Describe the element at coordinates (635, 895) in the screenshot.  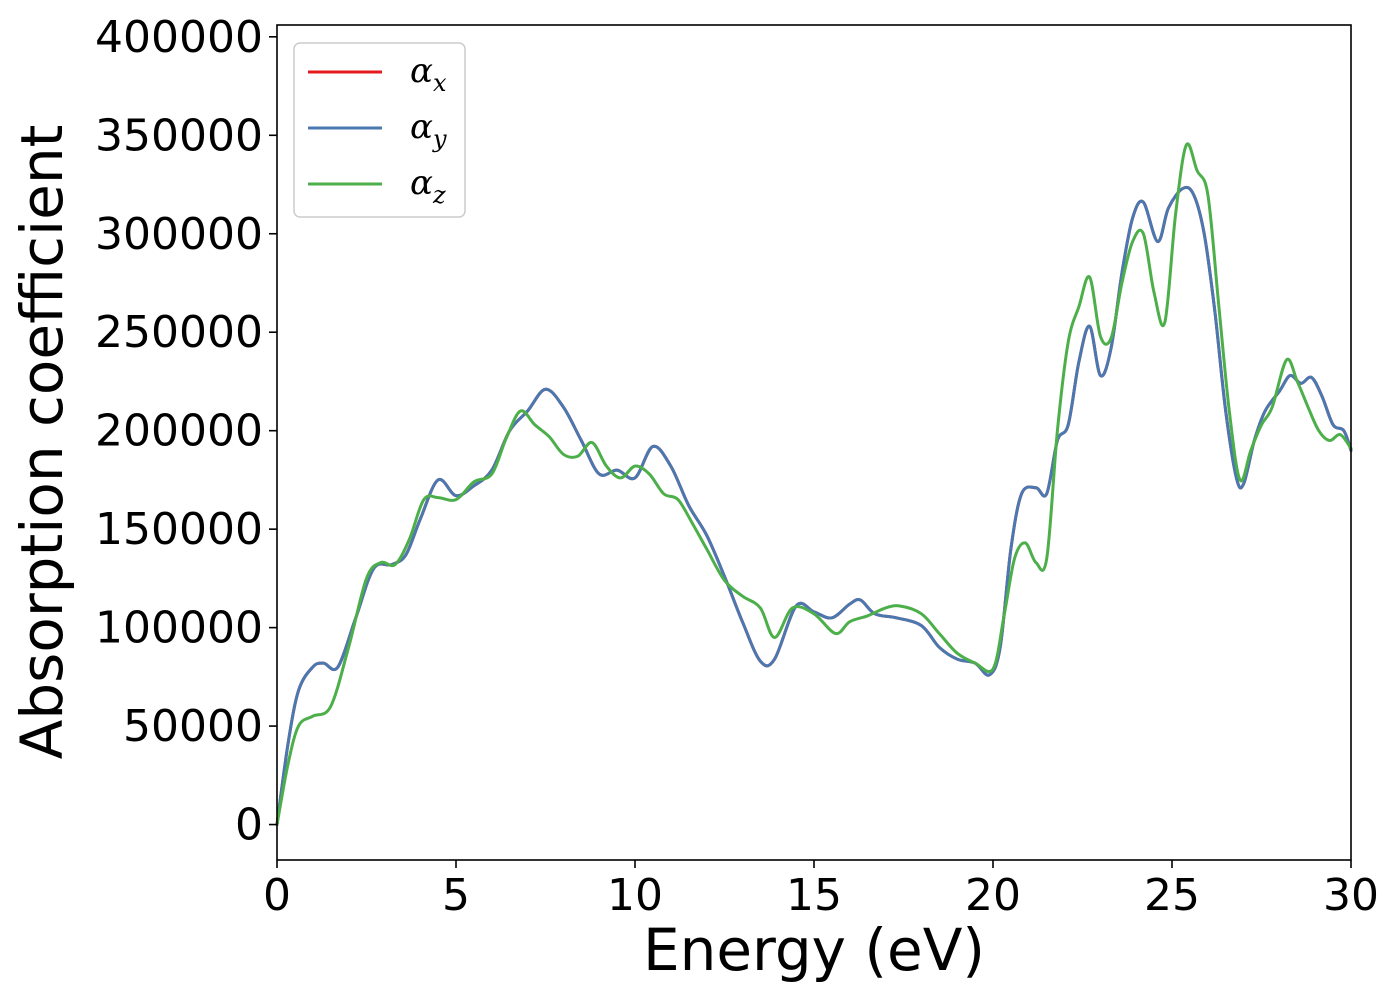
I see `x-tick-label: 10` at that location.